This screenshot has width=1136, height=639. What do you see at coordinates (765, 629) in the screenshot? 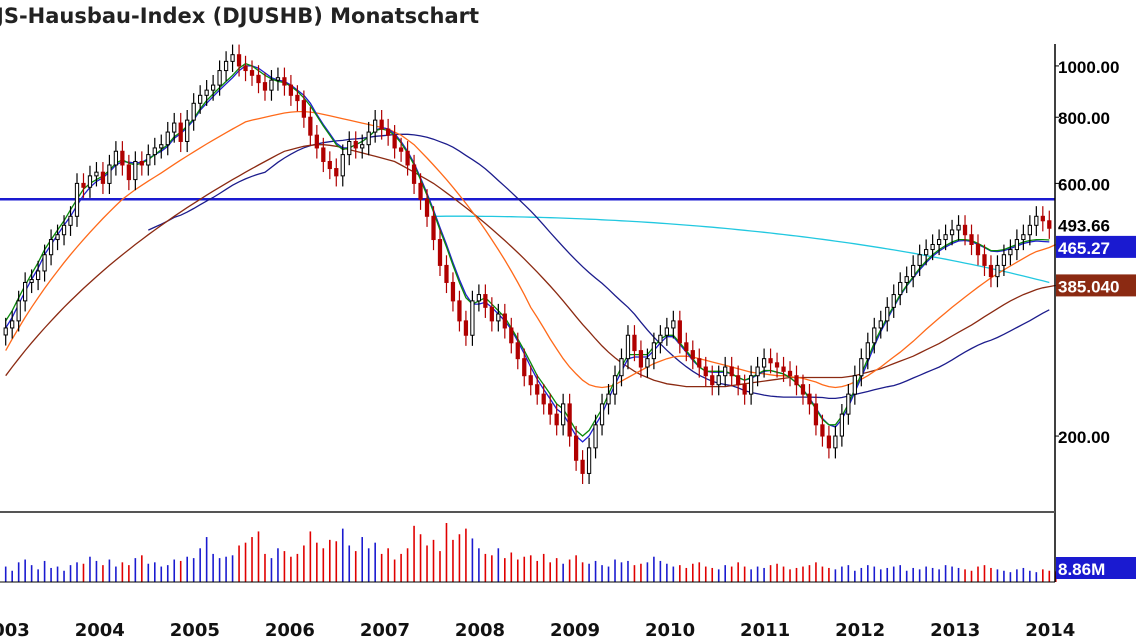
I see `x-tick-label: 2011` at bounding box center [765, 629].